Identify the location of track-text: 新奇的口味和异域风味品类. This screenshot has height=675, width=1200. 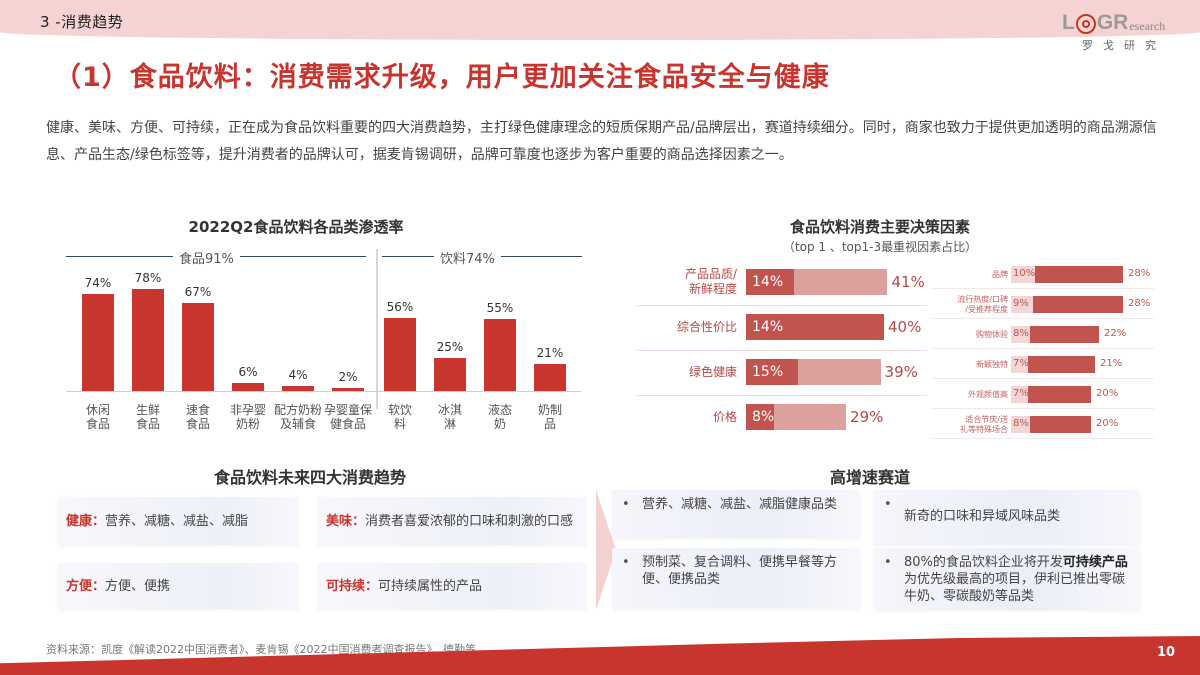
(1018, 516).